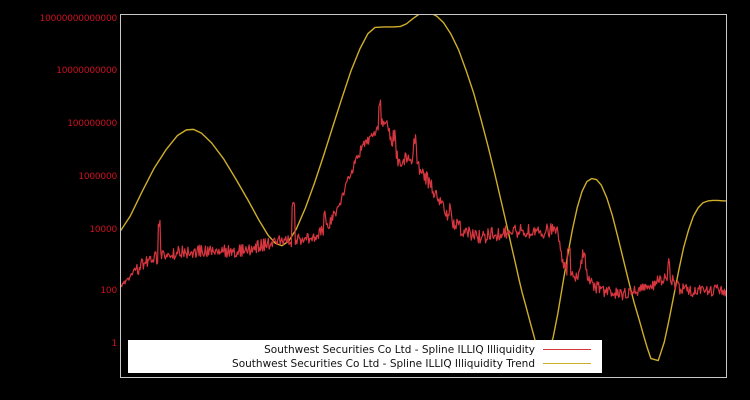 This screenshot has height=400, width=750. Describe the element at coordinates (92, 124) in the screenshot. I see `y-axis-tick-label: 100000000` at that location.